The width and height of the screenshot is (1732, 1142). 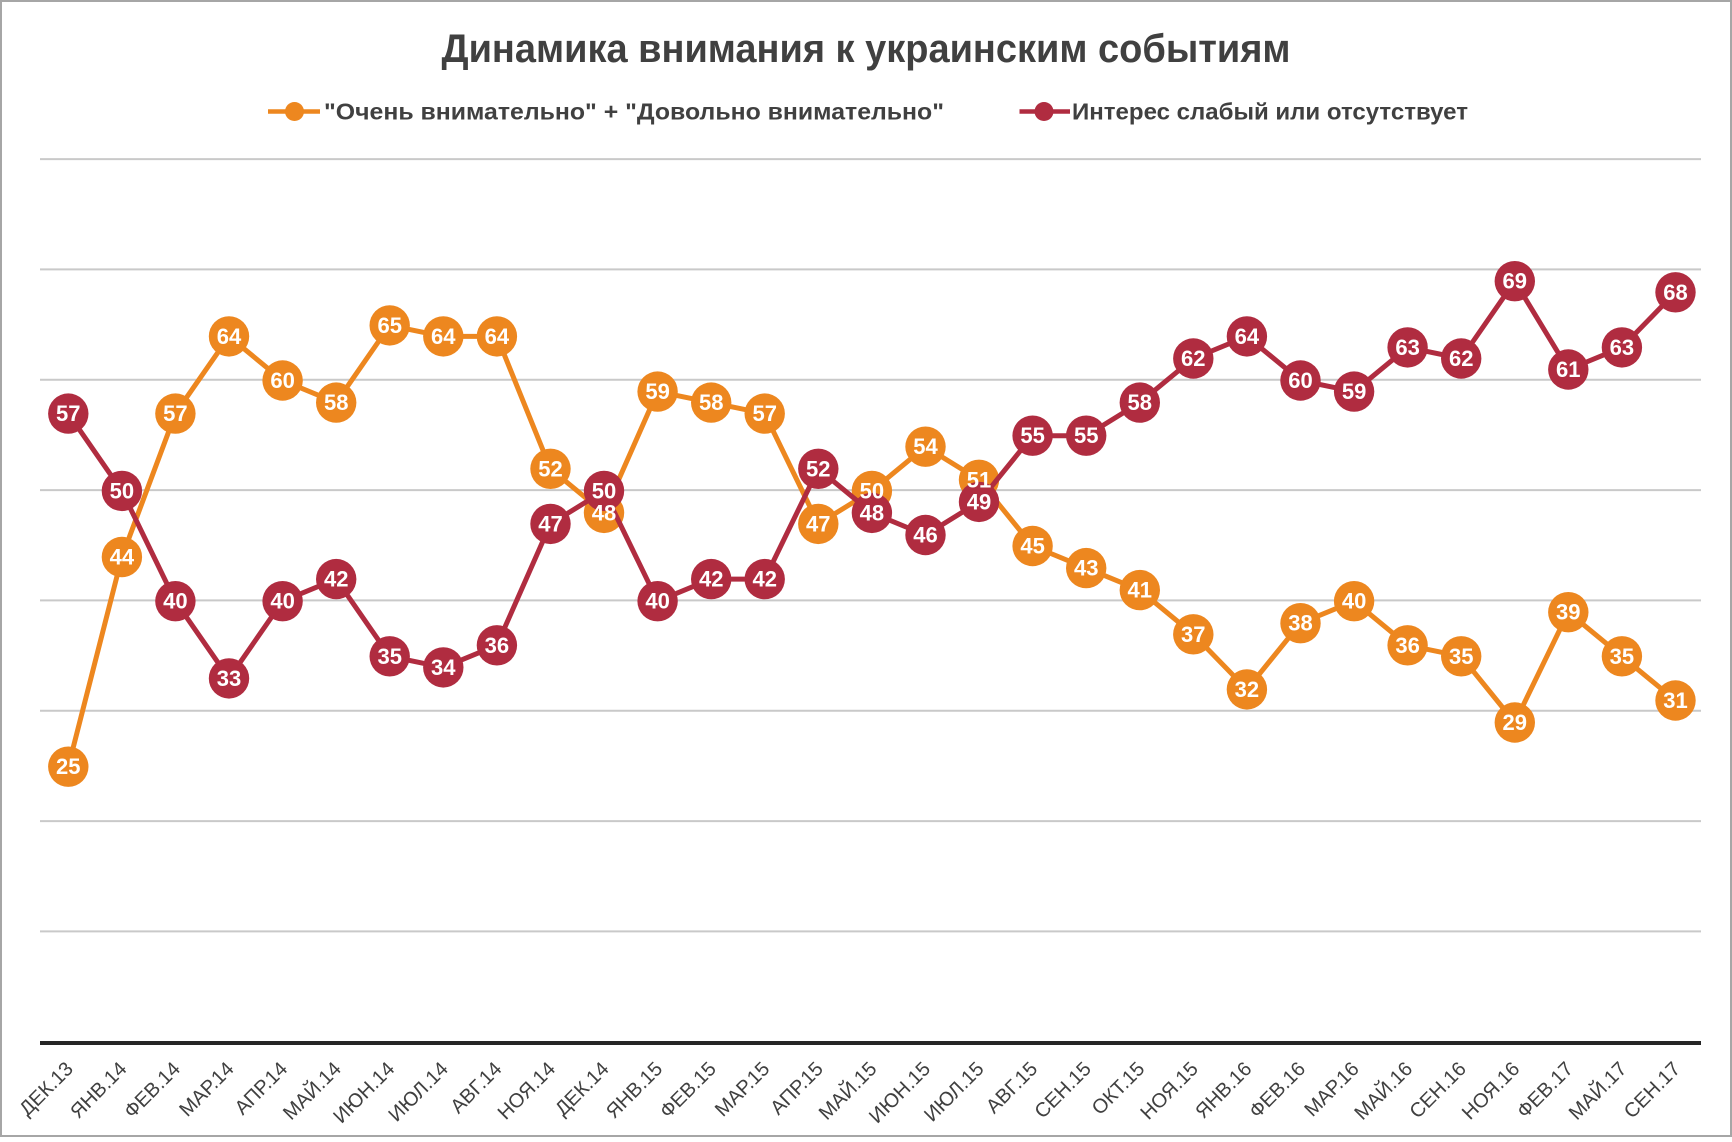 What do you see at coordinates (1300, 623) in the screenshot?
I see `svg-text: 38` at bounding box center [1300, 623].